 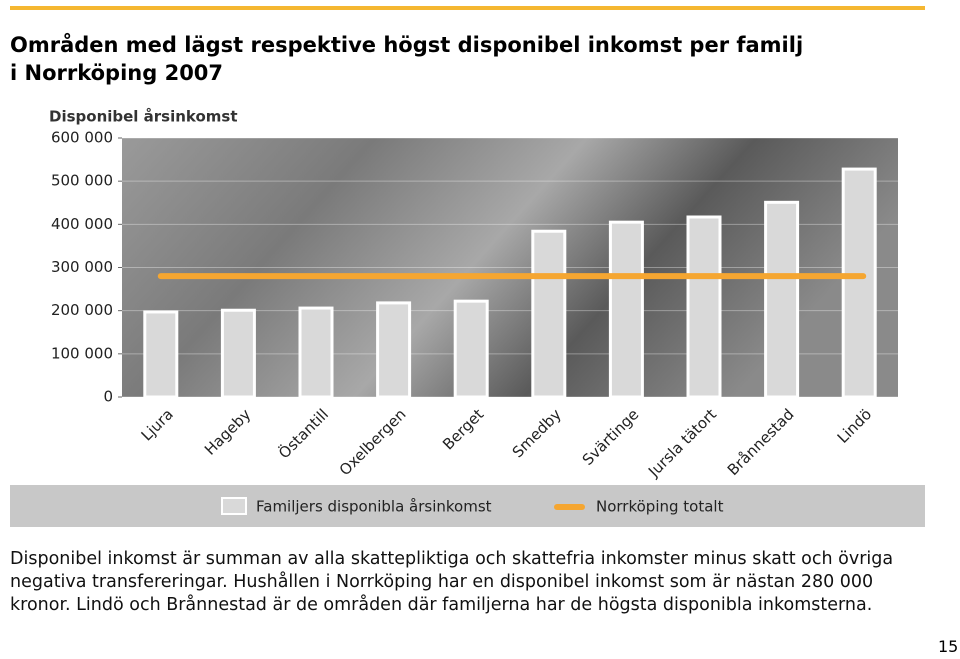 What do you see at coordinates (157, 424) in the screenshot?
I see `x-tick-label: Ljura` at bounding box center [157, 424].